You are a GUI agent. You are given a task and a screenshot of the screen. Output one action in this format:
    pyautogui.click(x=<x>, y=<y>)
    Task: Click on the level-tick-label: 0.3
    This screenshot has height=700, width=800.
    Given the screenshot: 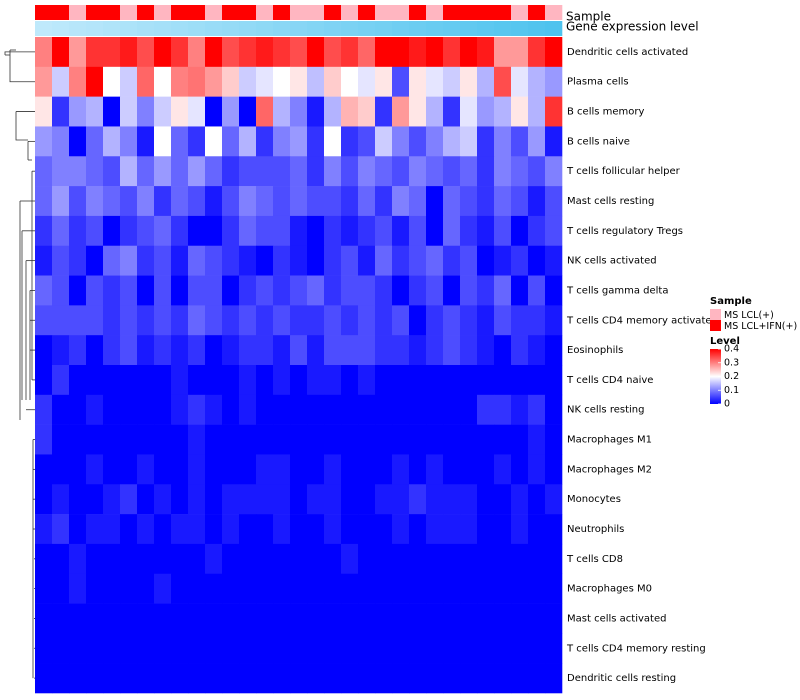 What is the action you would take?
    pyautogui.click(x=731, y=362)
    